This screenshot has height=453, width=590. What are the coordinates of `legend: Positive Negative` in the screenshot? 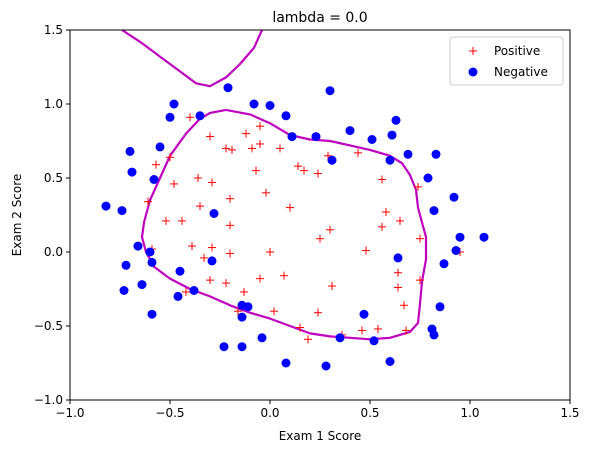 It's located at (506, 61).